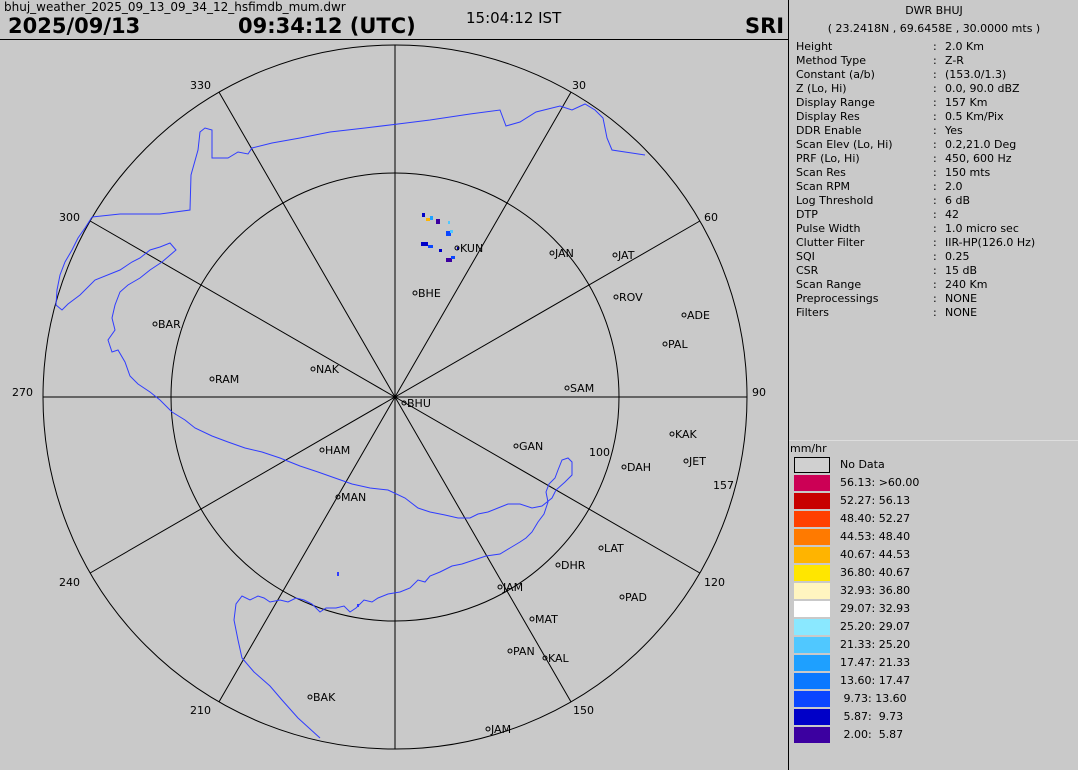  What do you see at coordinates (564, 253) in the screenshot?
I see `station-label: JAN` at bounding box center [564, 253].